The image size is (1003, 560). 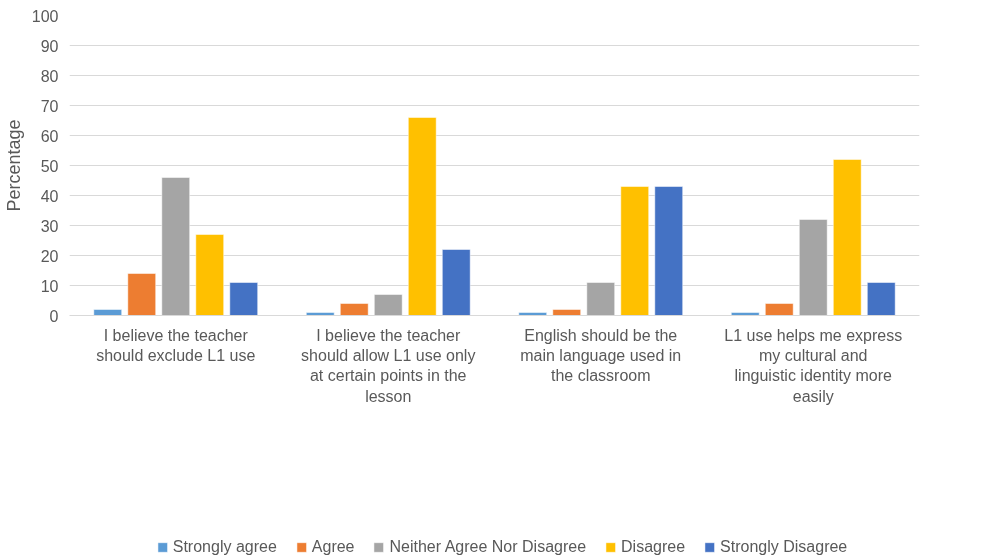 I want to click on y-tick-label: 90, so click(x=49, y=46).